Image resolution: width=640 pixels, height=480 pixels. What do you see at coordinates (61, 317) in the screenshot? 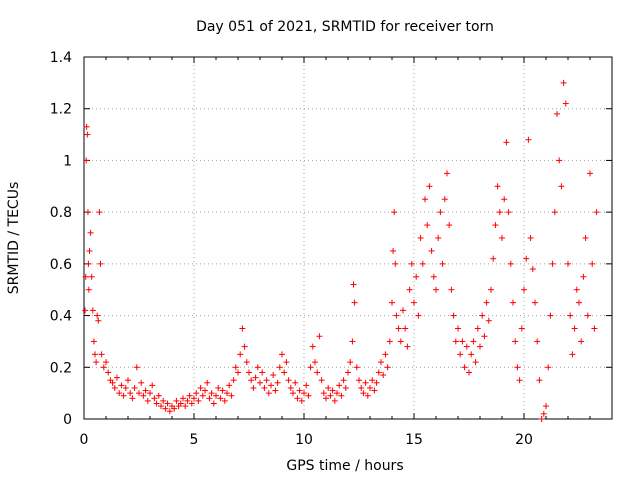
I see `y-tick-label: 0.4` at bounding box center [61, 317].